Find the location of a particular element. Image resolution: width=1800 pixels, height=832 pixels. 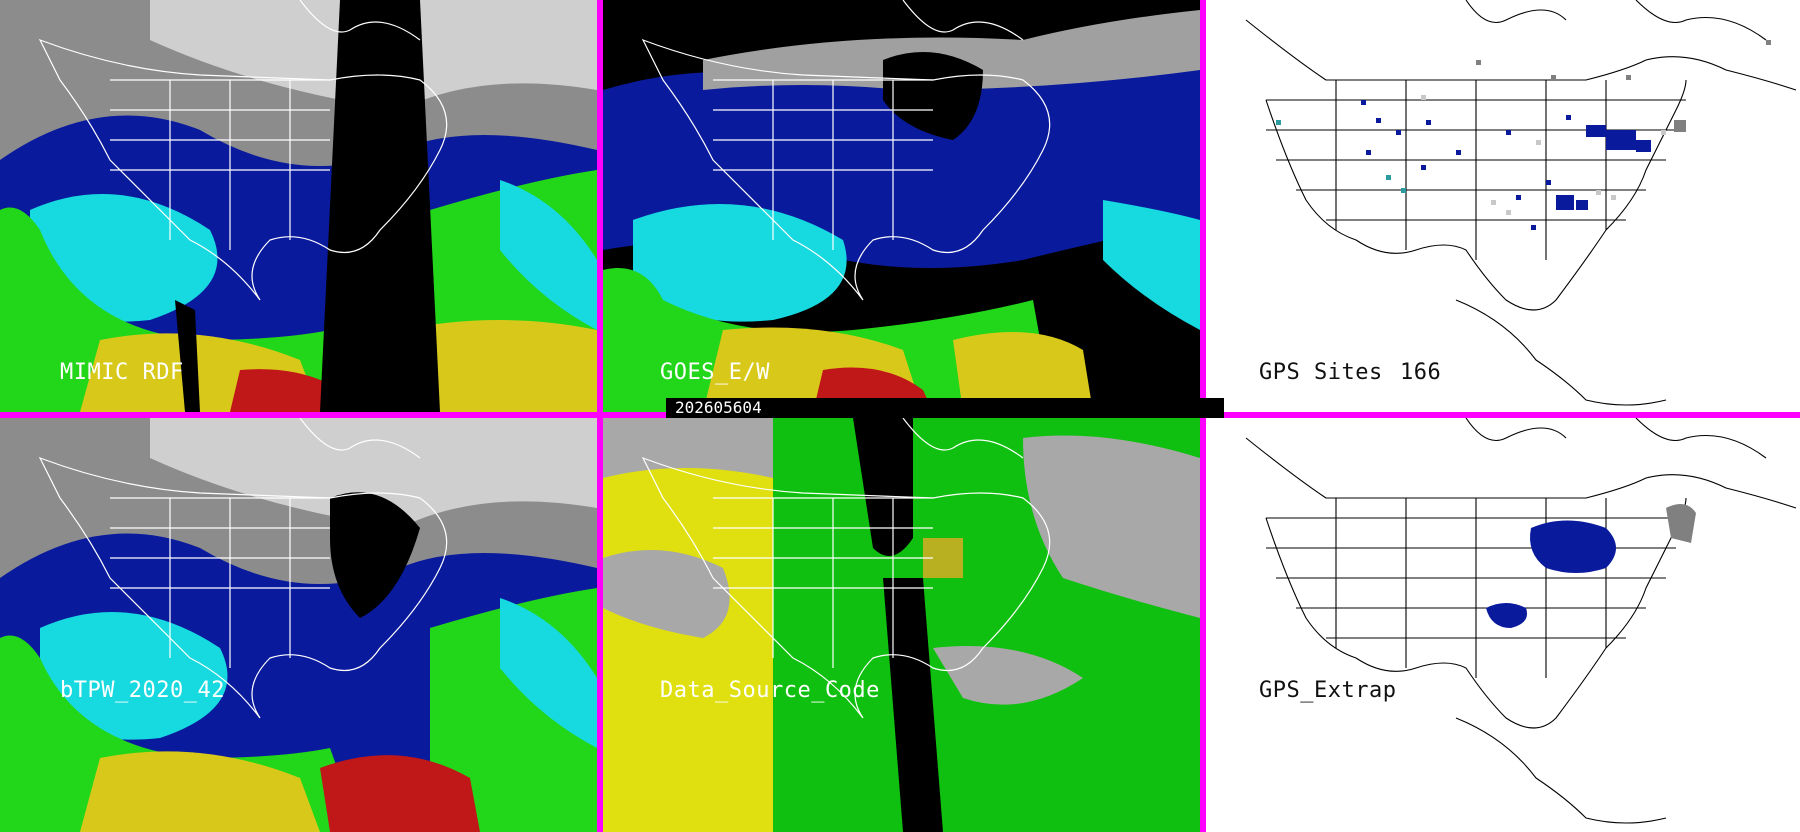

panel-title: GPS_Extrap is located at coordinates (1328, 690).